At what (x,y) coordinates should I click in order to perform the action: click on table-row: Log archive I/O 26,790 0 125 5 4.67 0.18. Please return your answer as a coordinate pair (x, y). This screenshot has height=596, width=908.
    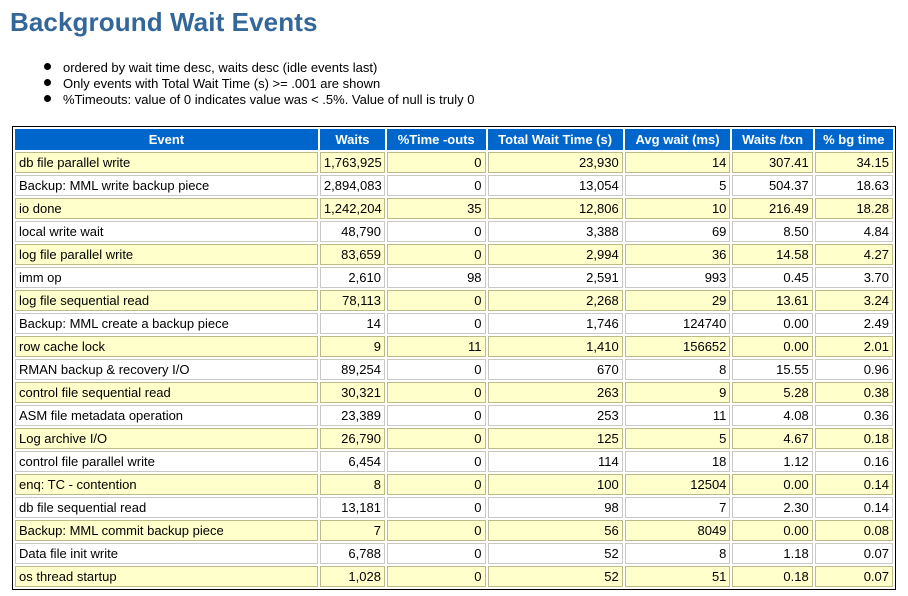
    Looking at the image, I should click on (454, 438).